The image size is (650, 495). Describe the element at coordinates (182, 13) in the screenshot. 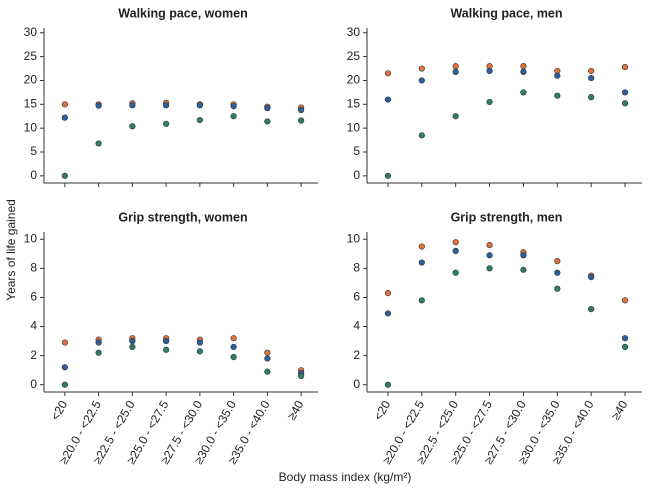

I see `panel-title: Walking pace, women` at that location.